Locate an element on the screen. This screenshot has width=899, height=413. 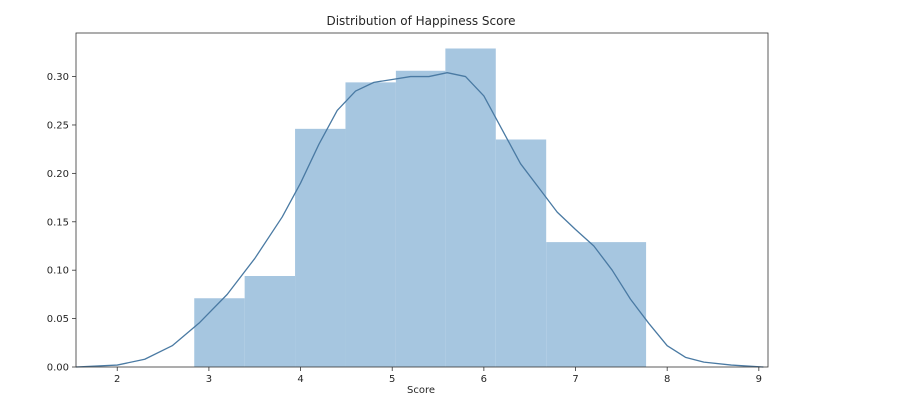
y-tick-label: 0.30 is located at coordinates (58, 77).